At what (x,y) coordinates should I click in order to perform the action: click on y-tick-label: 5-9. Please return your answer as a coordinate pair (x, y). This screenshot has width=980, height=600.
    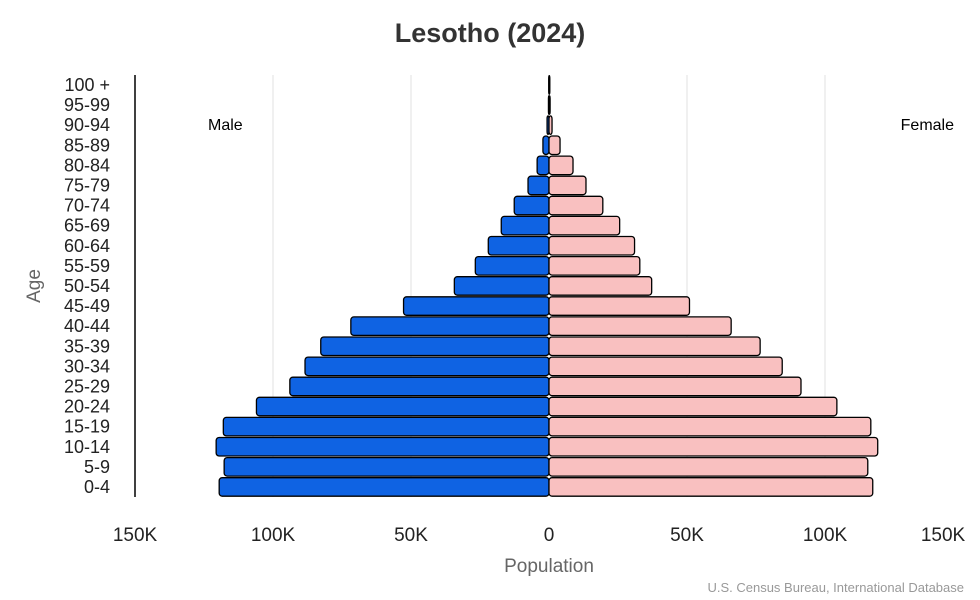
    Looking at the image, I should click on (97, 467).